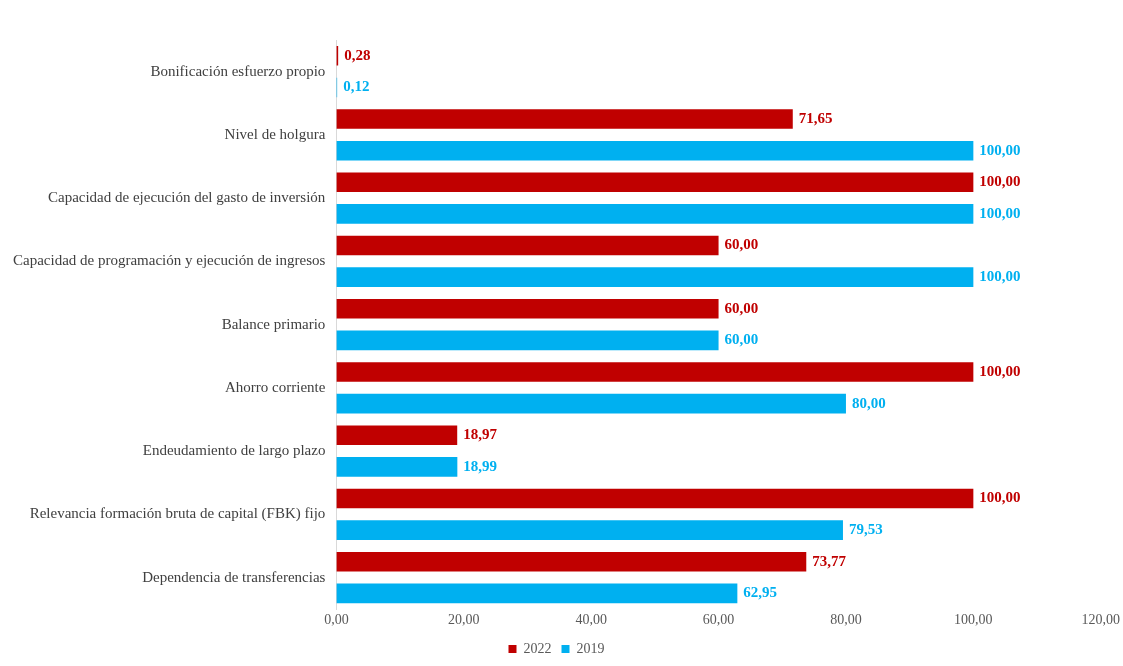 The height and width of the screenshot is (666, 1123). Describe the element at coordinates (1100, 620) in the screenshot. I see `x-tick-label: 120,00` at that location.